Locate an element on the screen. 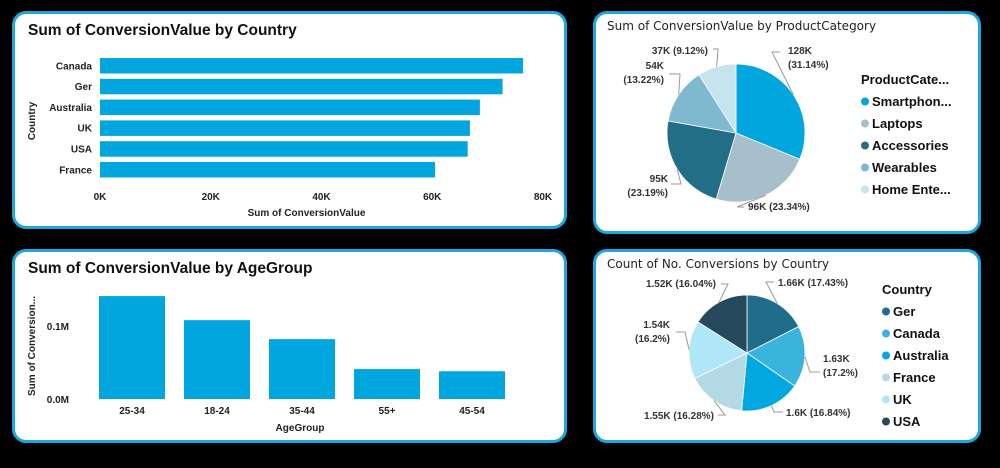 The width and height of the screenshot is (1000, 468). bar-usa is located at coordinates (284, 149).